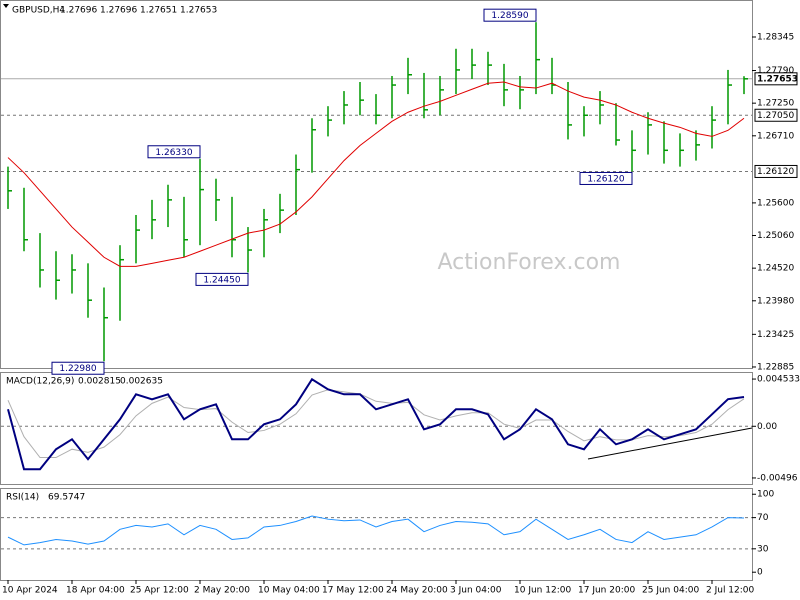 This screenshot has height=600, width=800. Describe the element at coordinates (765, 495) in the screenshot. I see `y-tick-label: 100` at that location.